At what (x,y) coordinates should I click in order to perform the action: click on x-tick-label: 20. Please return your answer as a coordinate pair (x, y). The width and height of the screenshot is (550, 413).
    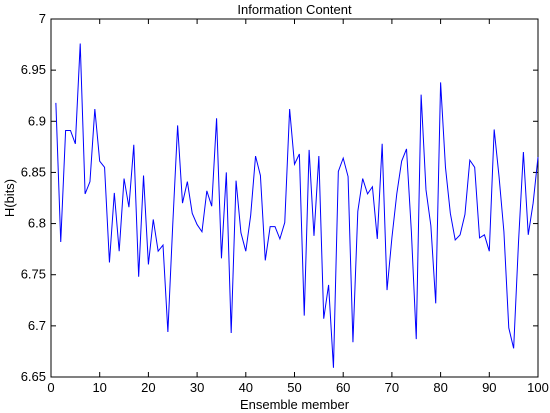
    Looking at the image, I should click on (148, 387).